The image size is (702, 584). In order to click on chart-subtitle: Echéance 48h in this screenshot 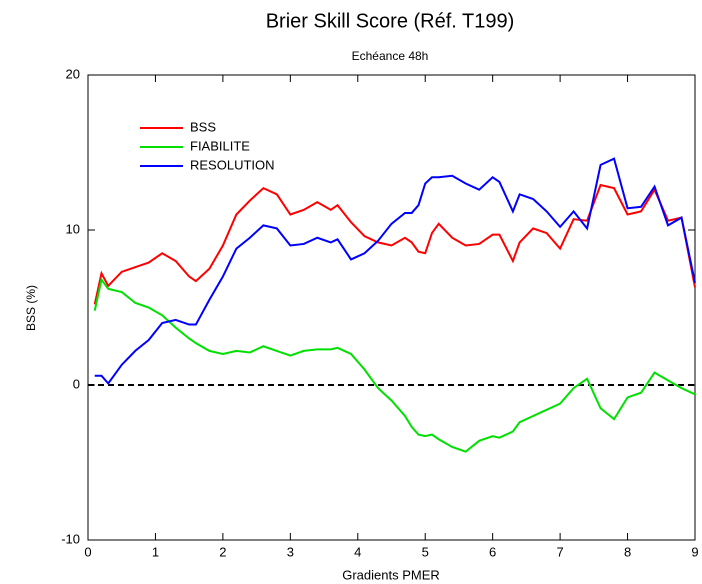, I will do `click(390, 56)`.